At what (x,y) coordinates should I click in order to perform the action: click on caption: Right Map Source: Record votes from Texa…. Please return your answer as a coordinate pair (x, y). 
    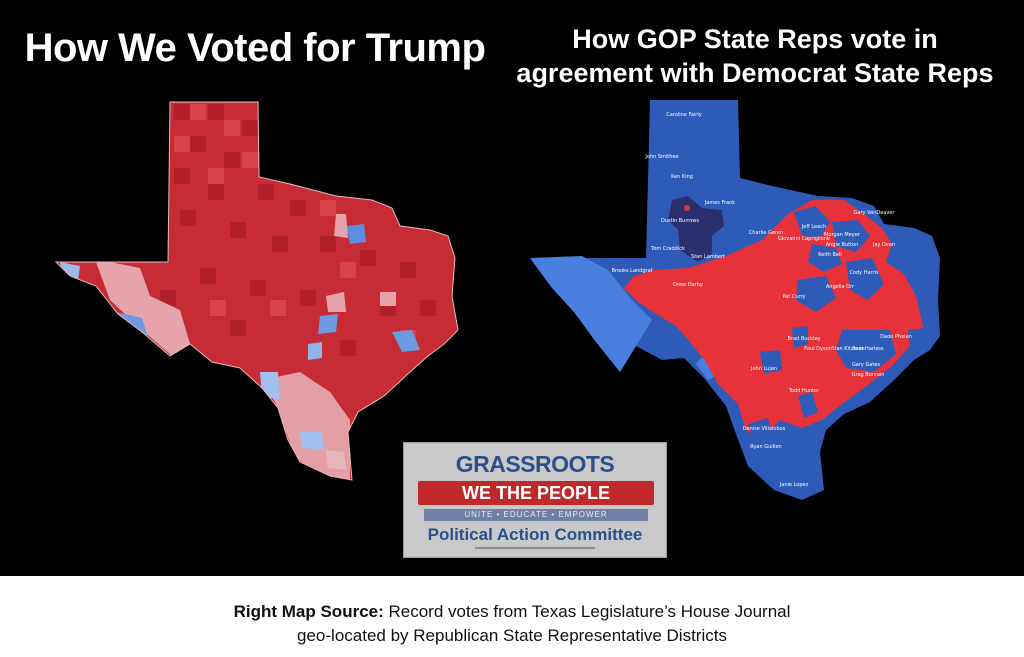
    Looking at the image, I should click on (512, 624).